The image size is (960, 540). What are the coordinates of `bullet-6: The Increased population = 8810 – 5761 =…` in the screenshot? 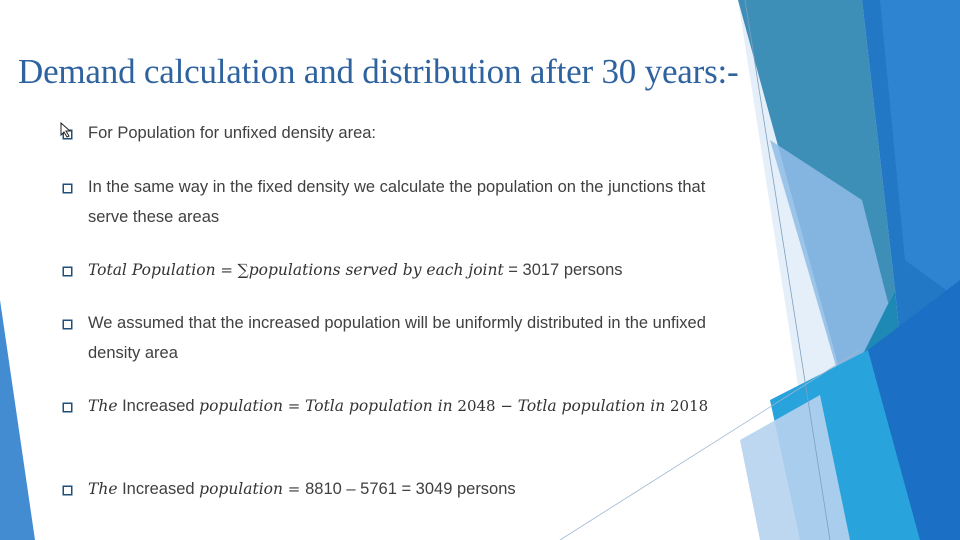 It's located at (392, 489).